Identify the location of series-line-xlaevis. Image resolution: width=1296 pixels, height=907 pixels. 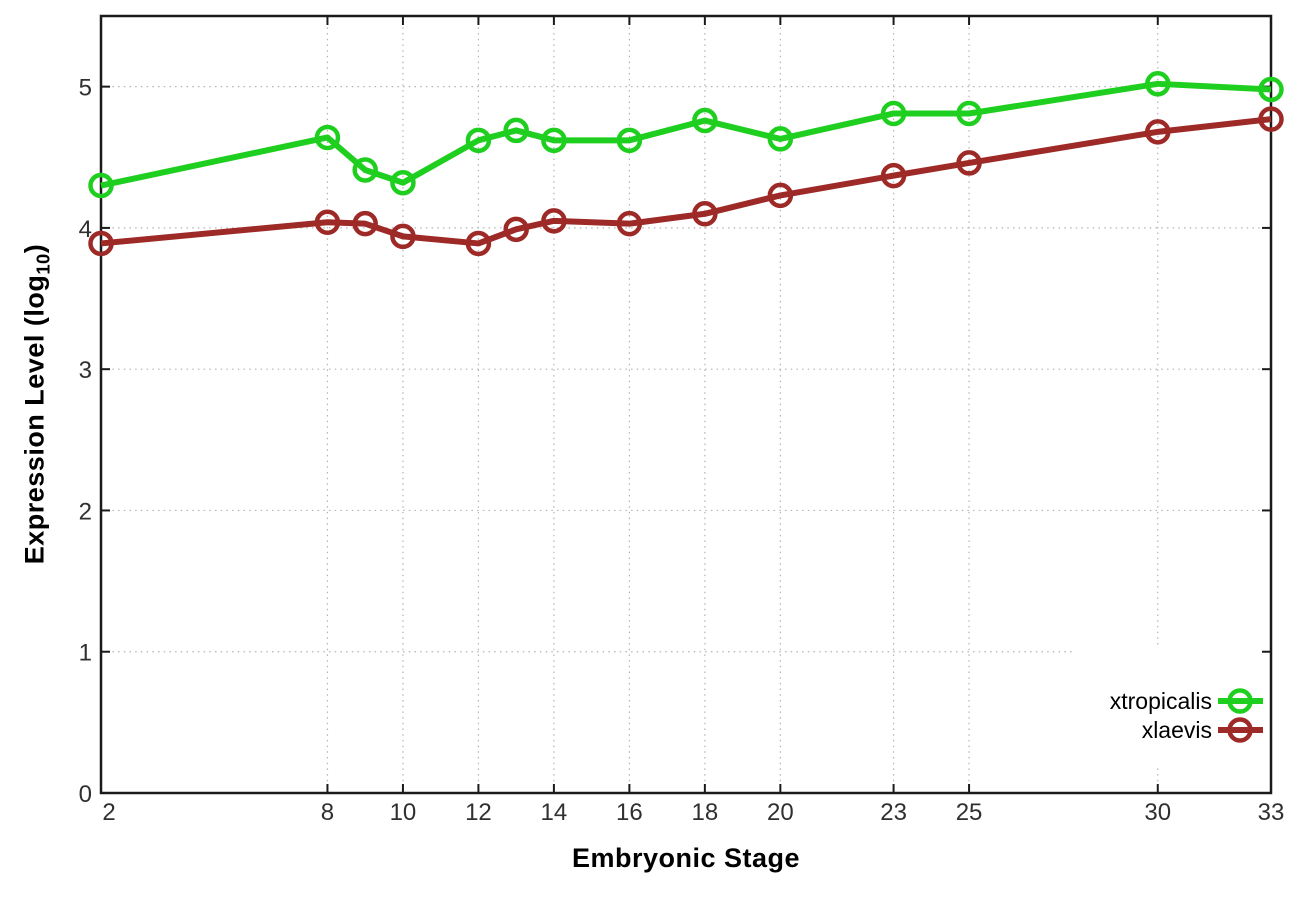
(686, 181).